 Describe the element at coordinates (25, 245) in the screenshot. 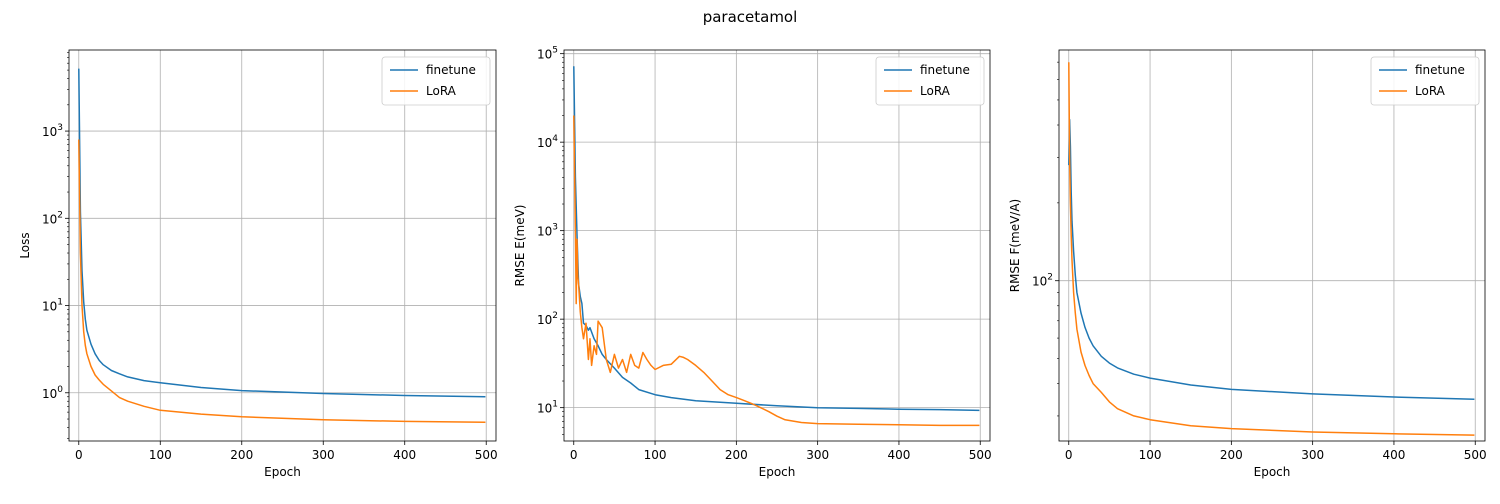

I see `y-axis-label: Loss` at that location.